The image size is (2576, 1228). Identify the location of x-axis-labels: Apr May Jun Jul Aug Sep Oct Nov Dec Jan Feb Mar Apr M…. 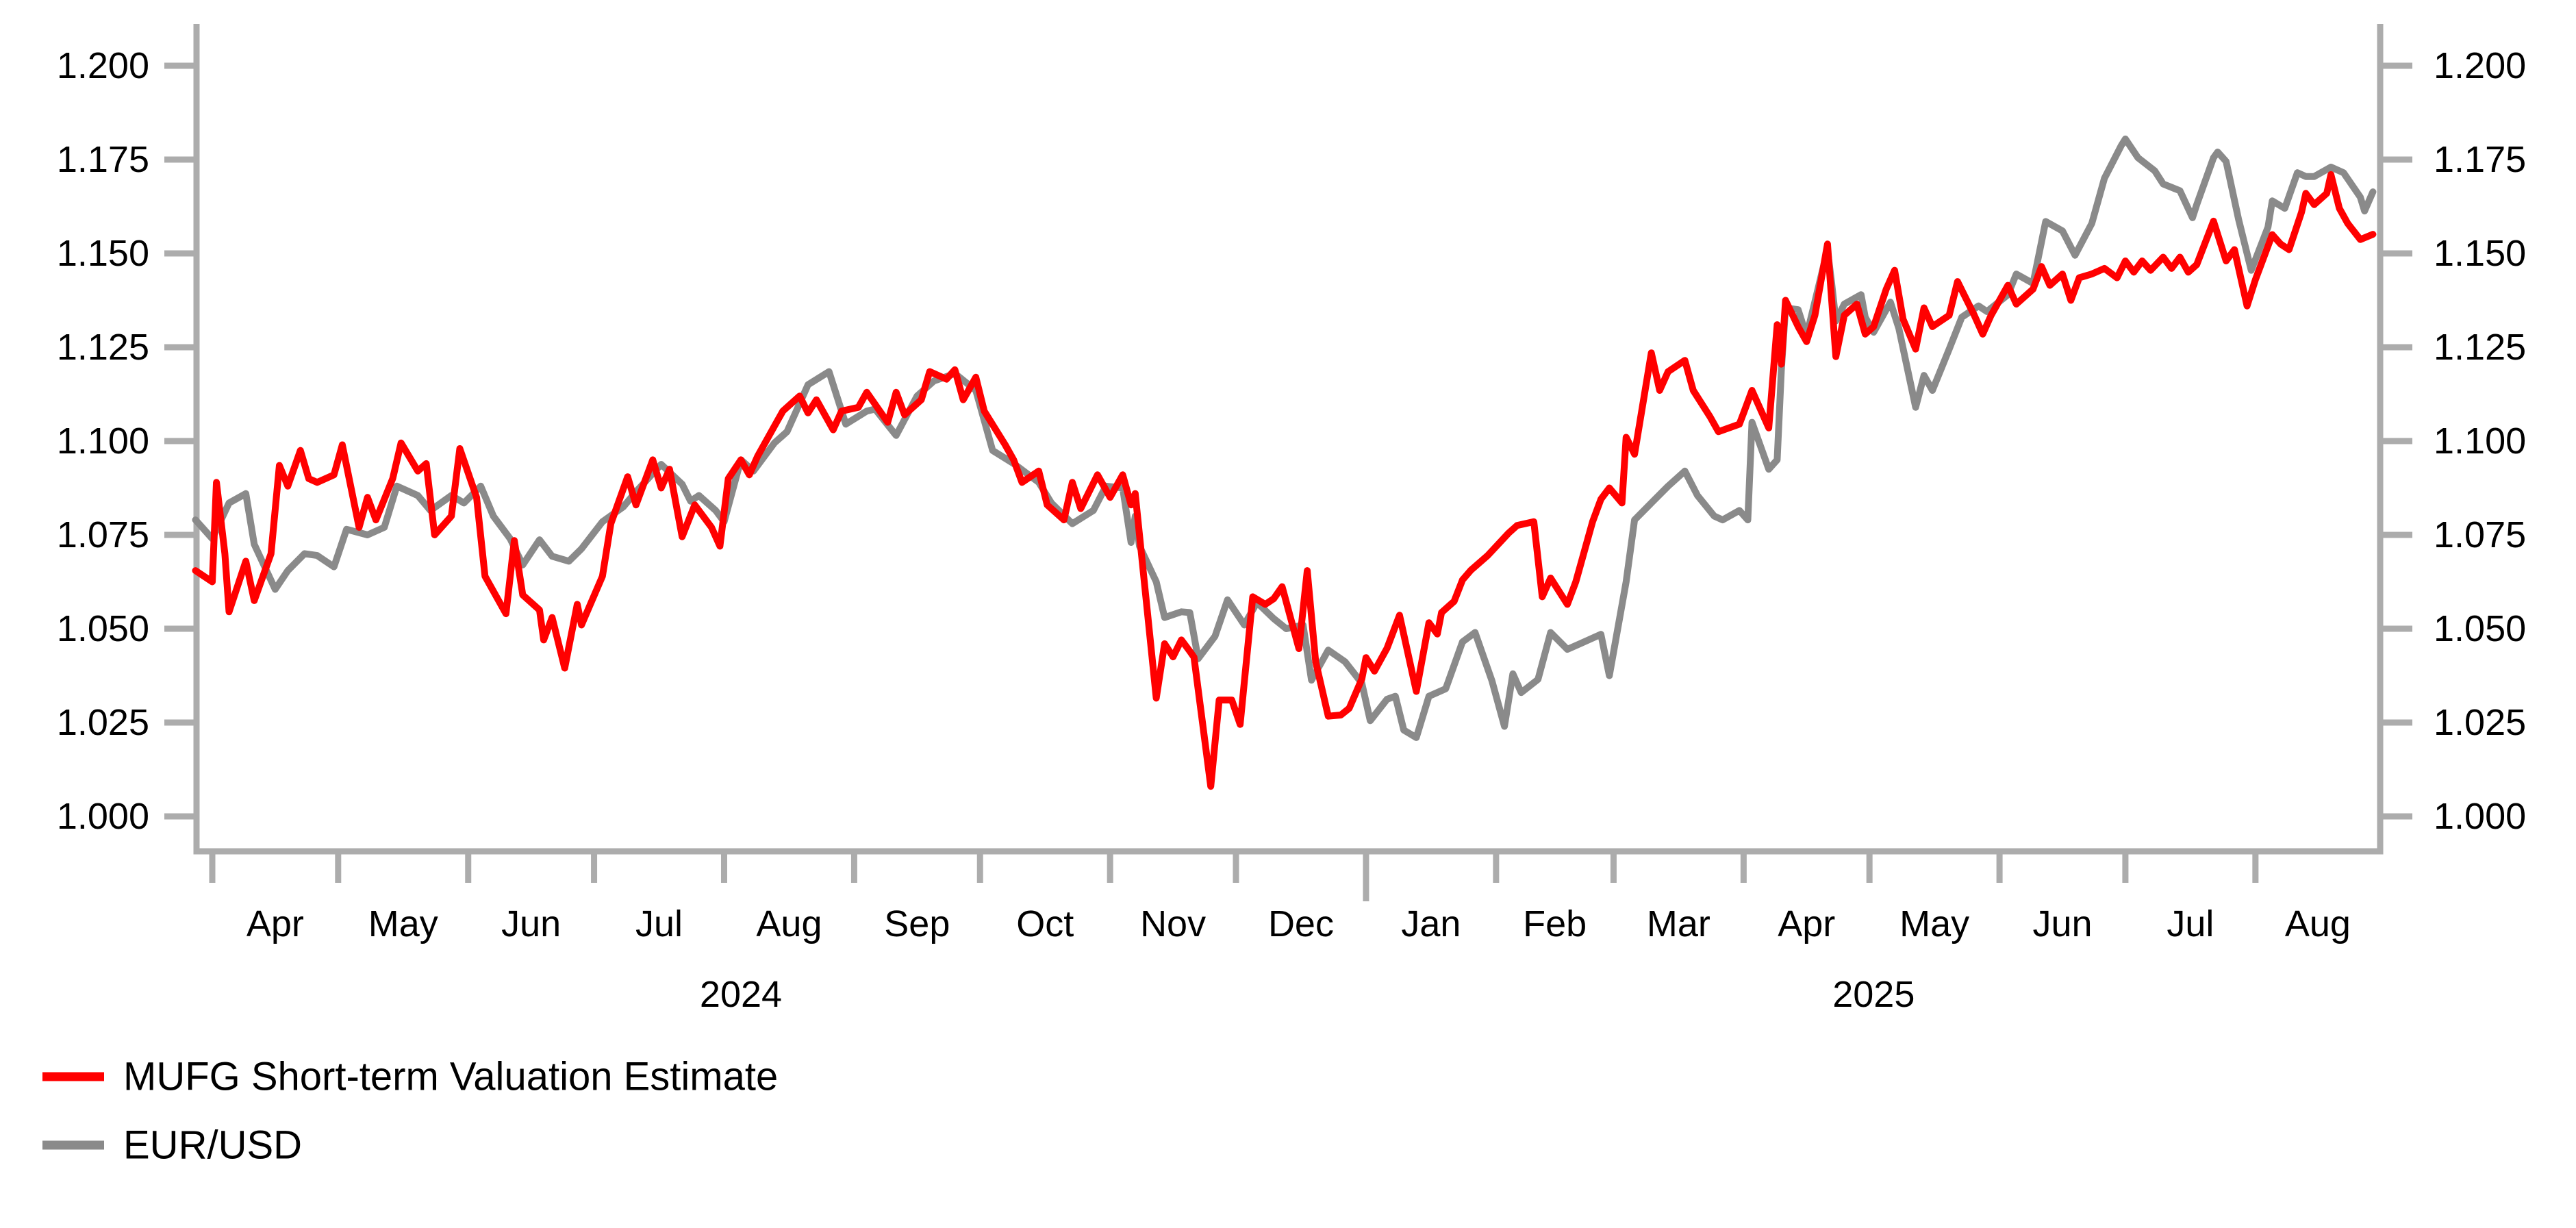
(1299, 959).